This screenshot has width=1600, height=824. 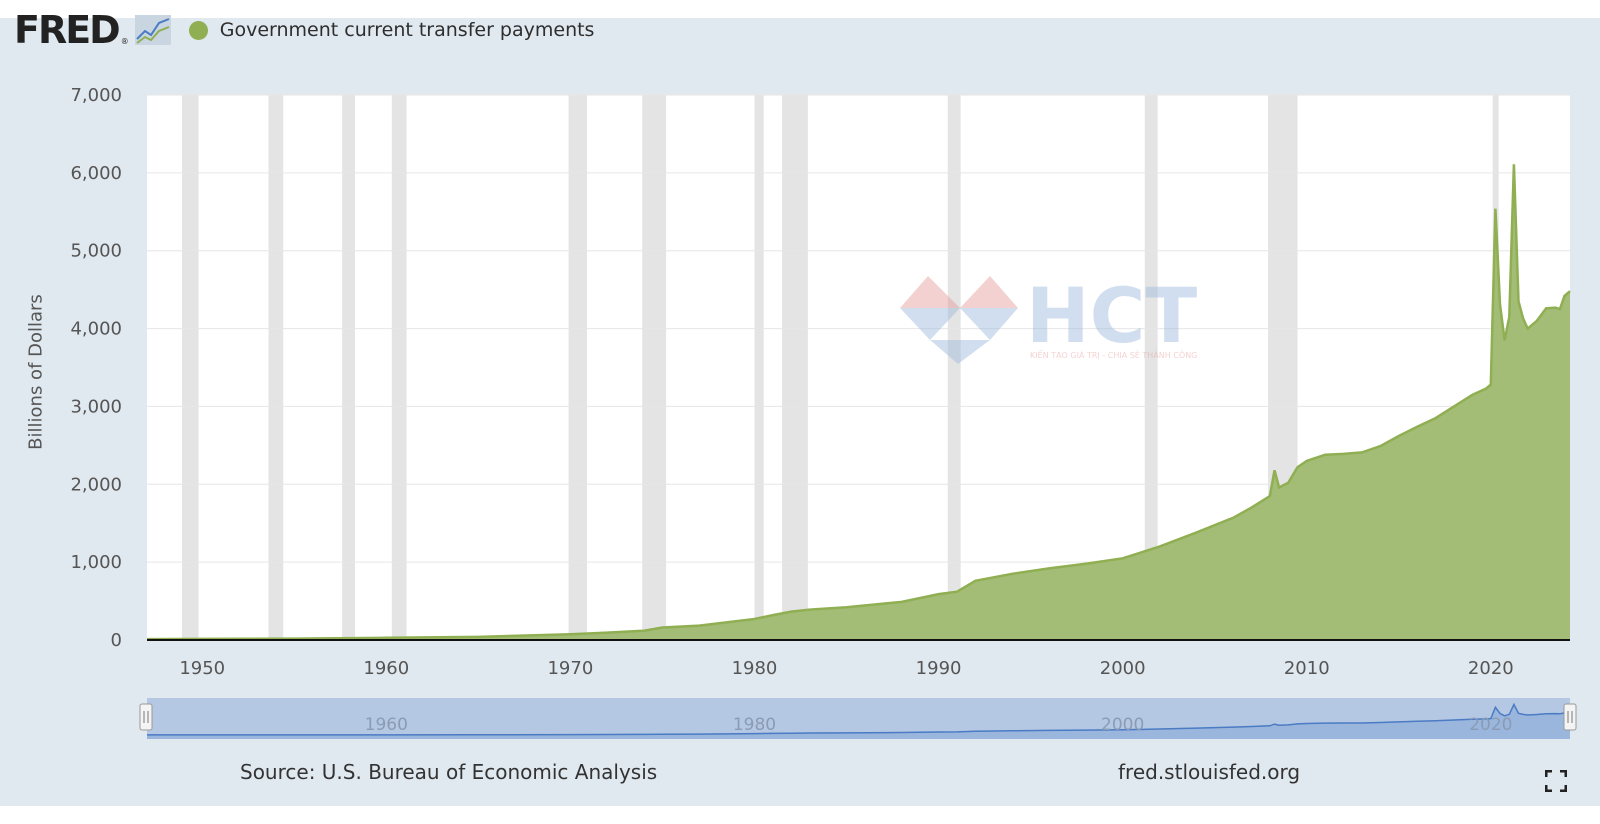 What do you see at coordinates (755, 668) in the screenshot?
I see `x-tick-label: 1980` at bounding box center [755, 668].